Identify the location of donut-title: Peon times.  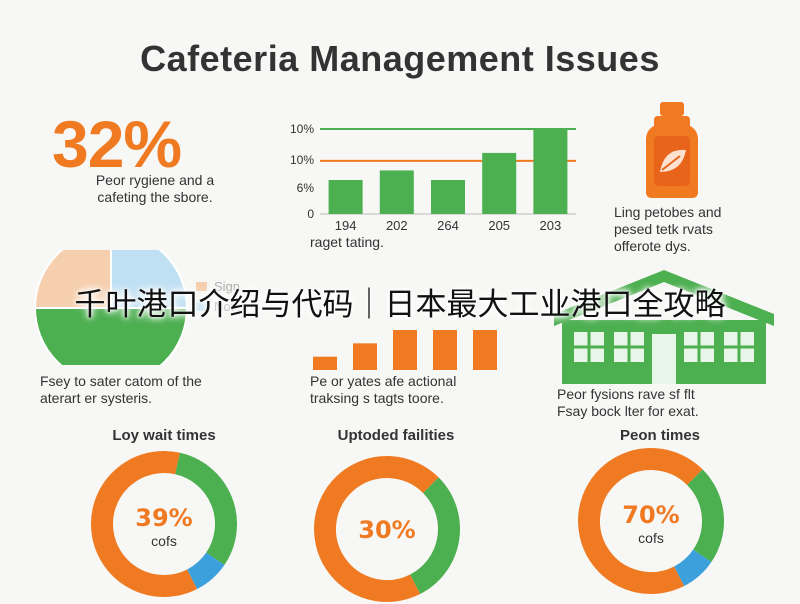
(660, 435).